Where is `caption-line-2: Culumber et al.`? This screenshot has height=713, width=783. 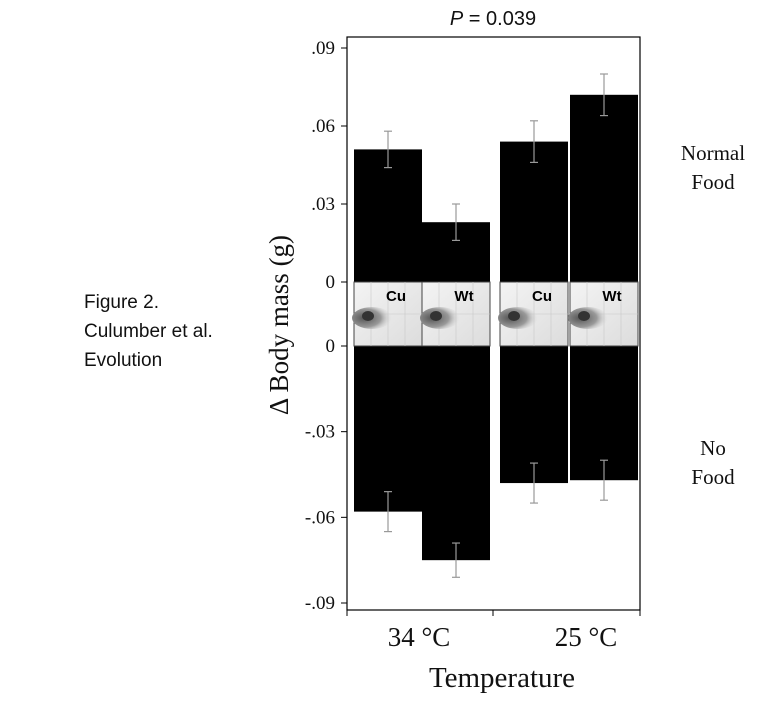
caption-line-2: Culumber et al. is located at coordinates (148, 331).